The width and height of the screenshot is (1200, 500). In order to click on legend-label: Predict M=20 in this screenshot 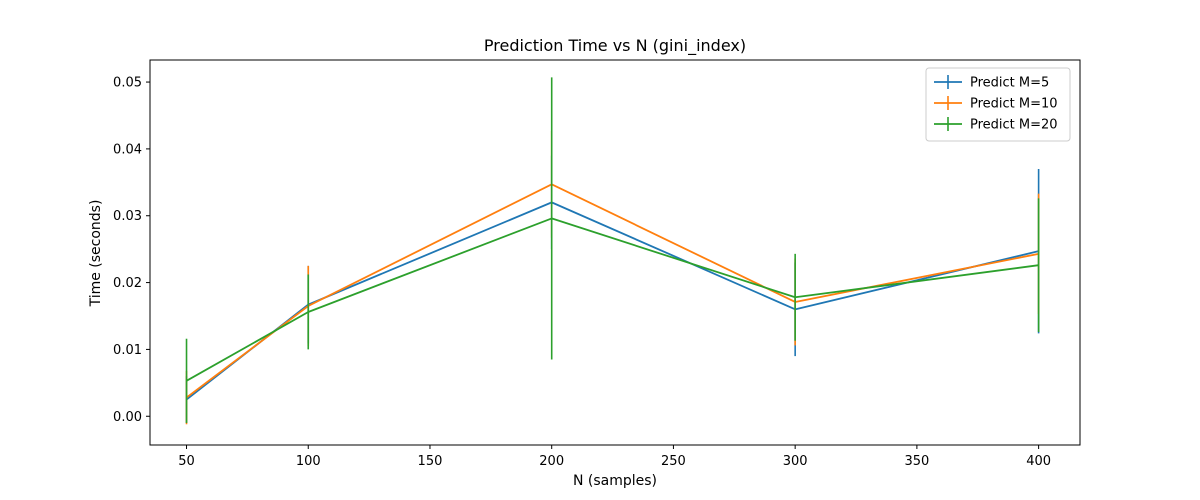, I will do `click(1014, 125)`.